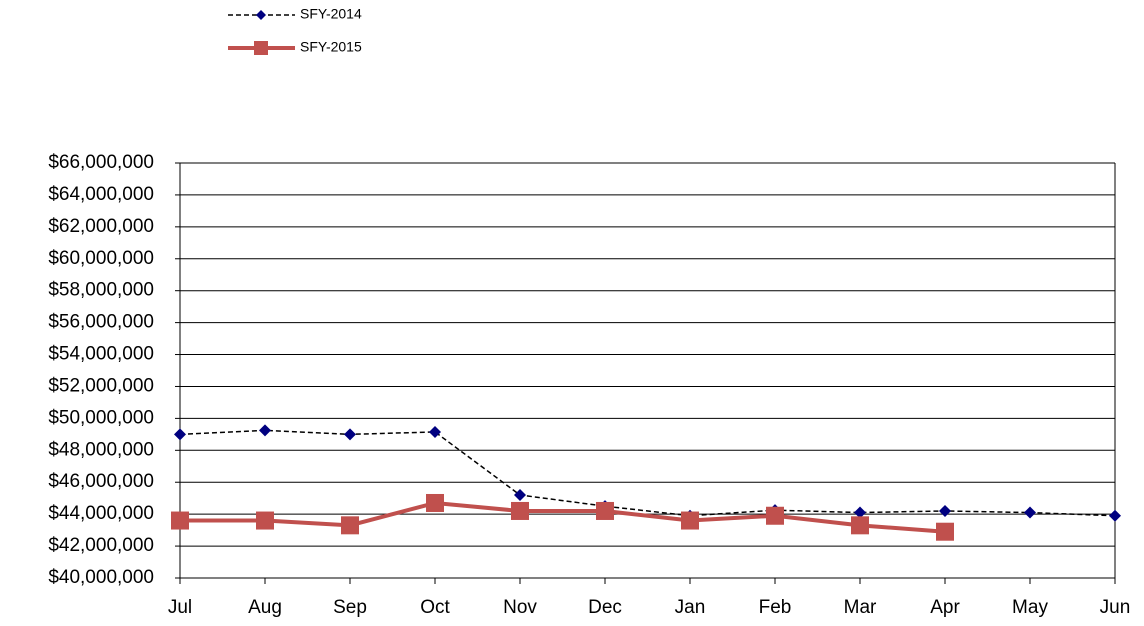  Describe the element at coordinates (945, 607) in the screenshot. I see `x-tick-label: Apr` at that location.